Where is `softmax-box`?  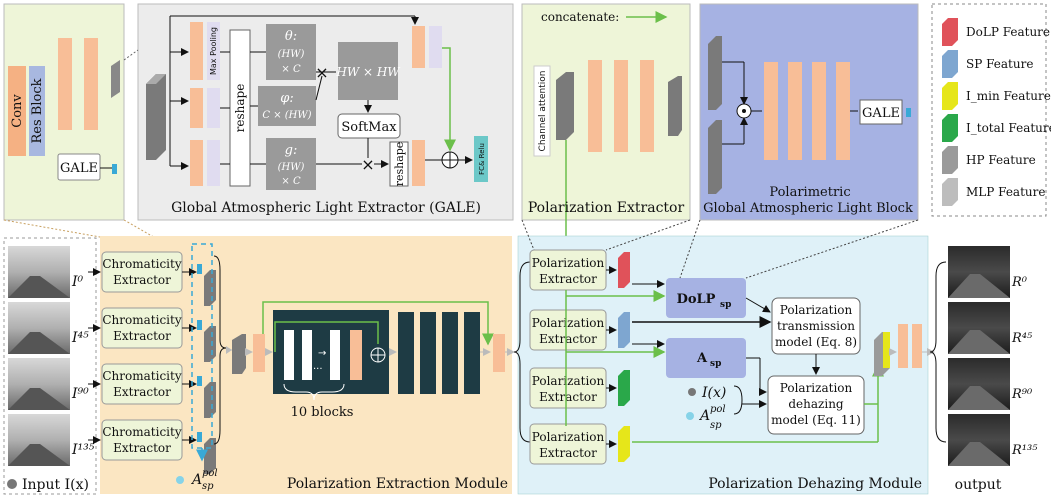
softmax-box is located at coordinates (369, 126).